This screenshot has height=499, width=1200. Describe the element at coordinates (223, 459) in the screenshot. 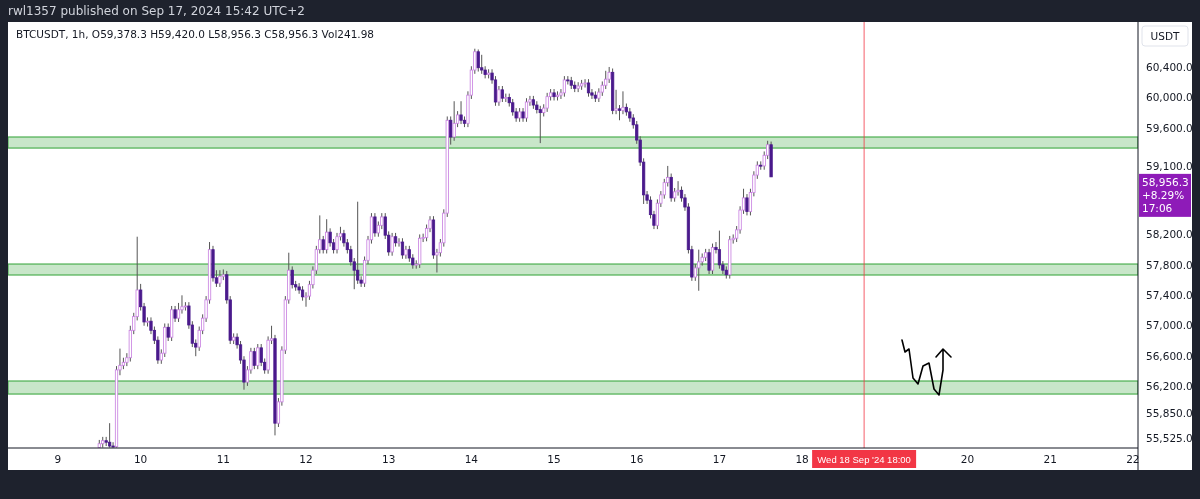

I see `x-tick-label: 11` at that location.